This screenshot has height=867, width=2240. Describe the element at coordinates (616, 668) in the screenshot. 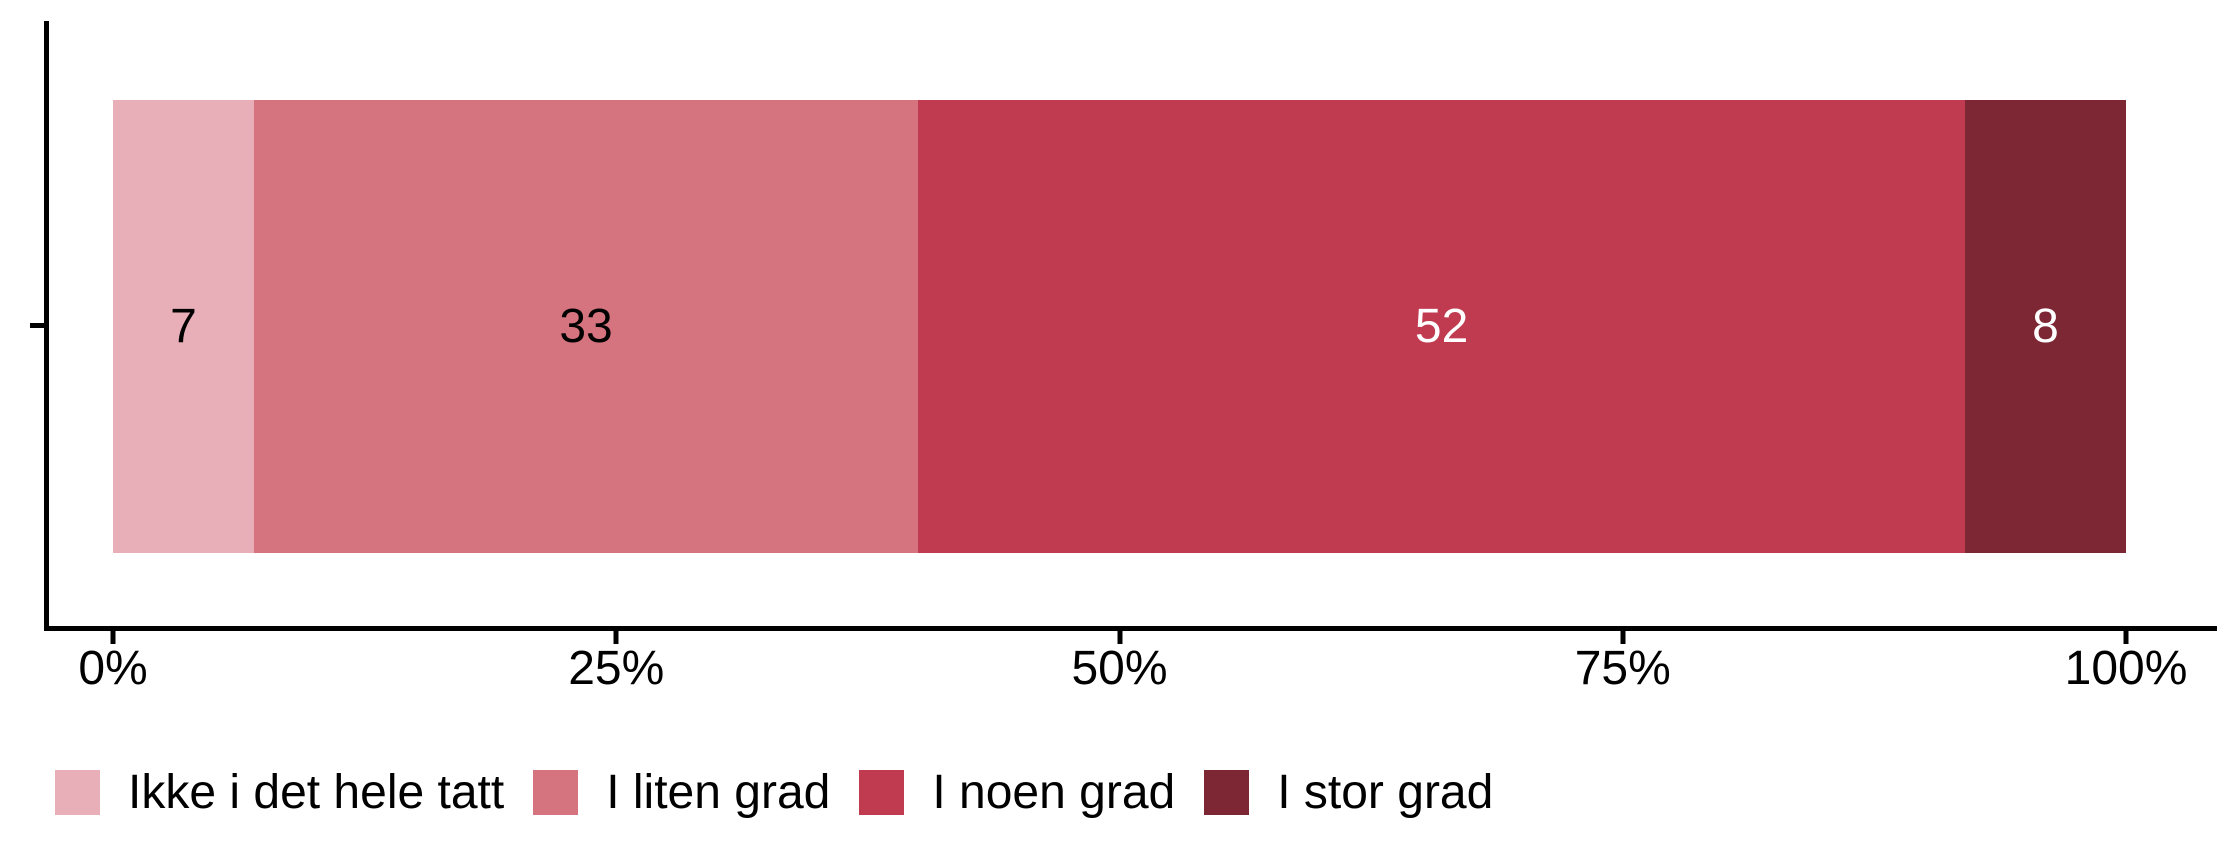

I see `x-axis-tick-label: 25%` at that location.